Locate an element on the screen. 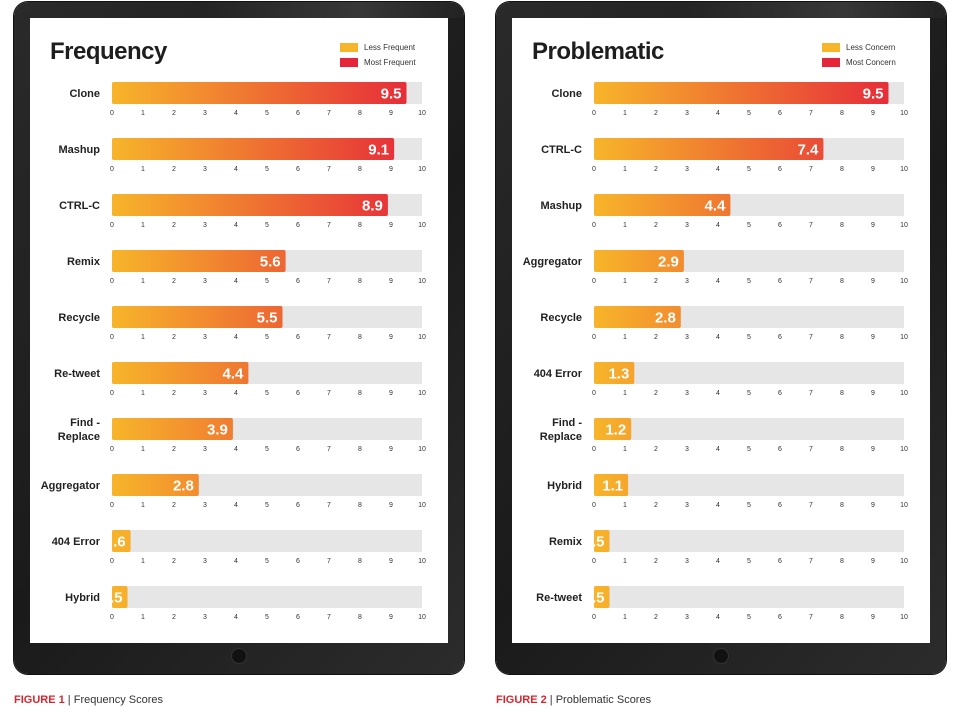 This screenshot has height=720, width=960. value-label: .6 is located at coordinates (119, 542).